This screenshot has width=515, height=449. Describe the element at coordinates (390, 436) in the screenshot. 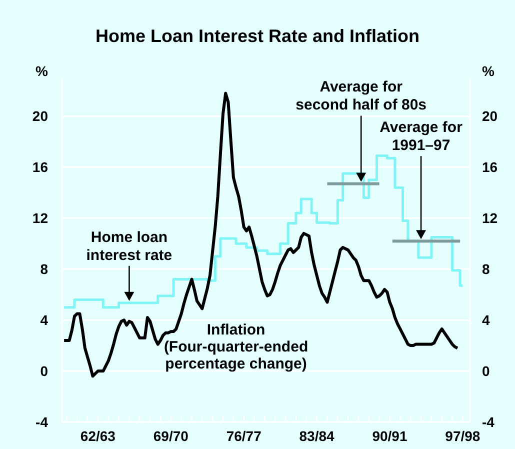

I see `x-tick-label: 90/91` at that location.